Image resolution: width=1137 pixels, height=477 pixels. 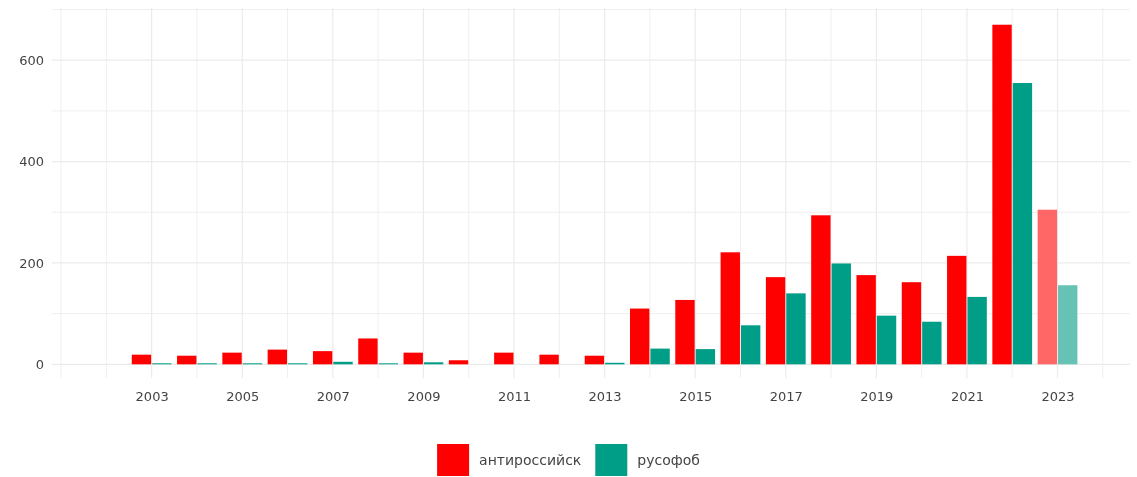 I want to click on x-tick-label: 2009, so click(x=424, y=397).